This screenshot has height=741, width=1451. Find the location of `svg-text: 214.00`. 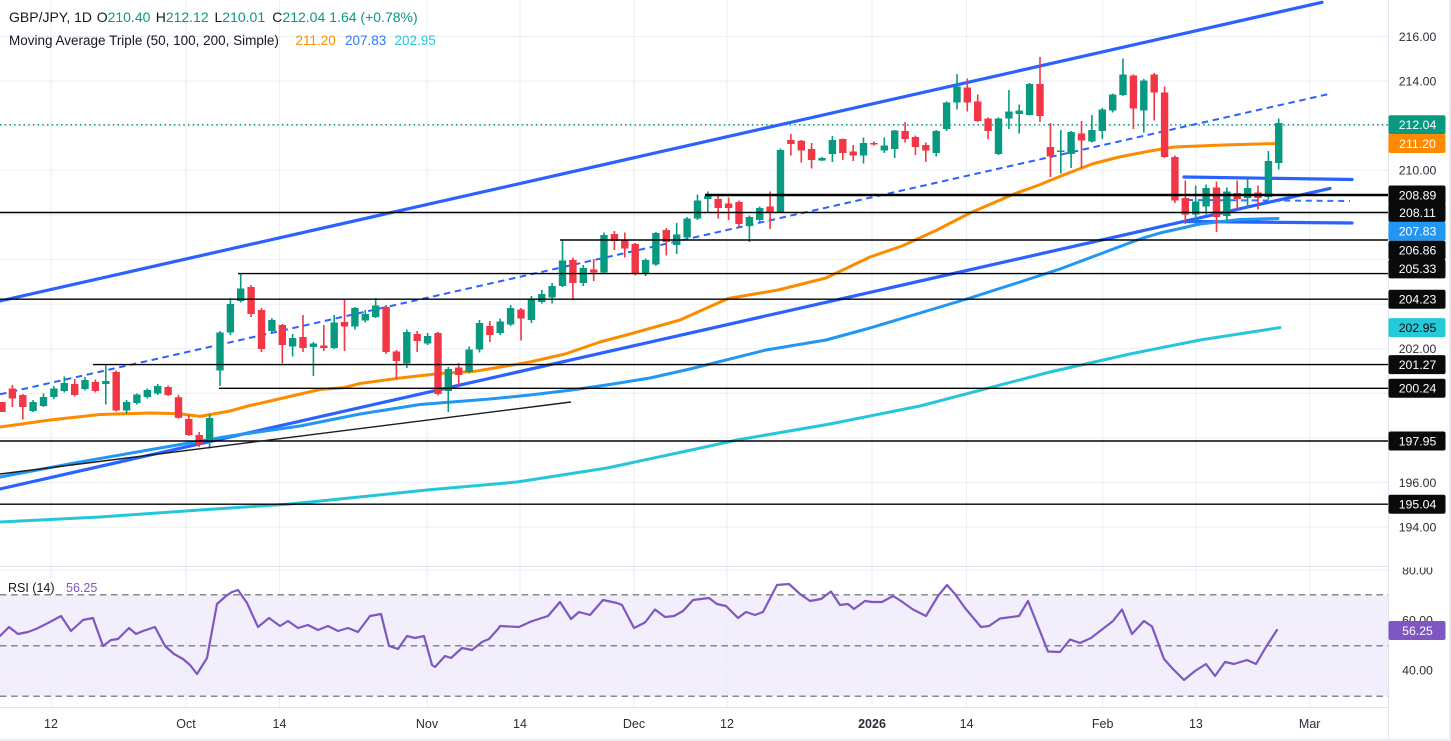

svg-text: 214.00 is located at coordinates (1418, 81).